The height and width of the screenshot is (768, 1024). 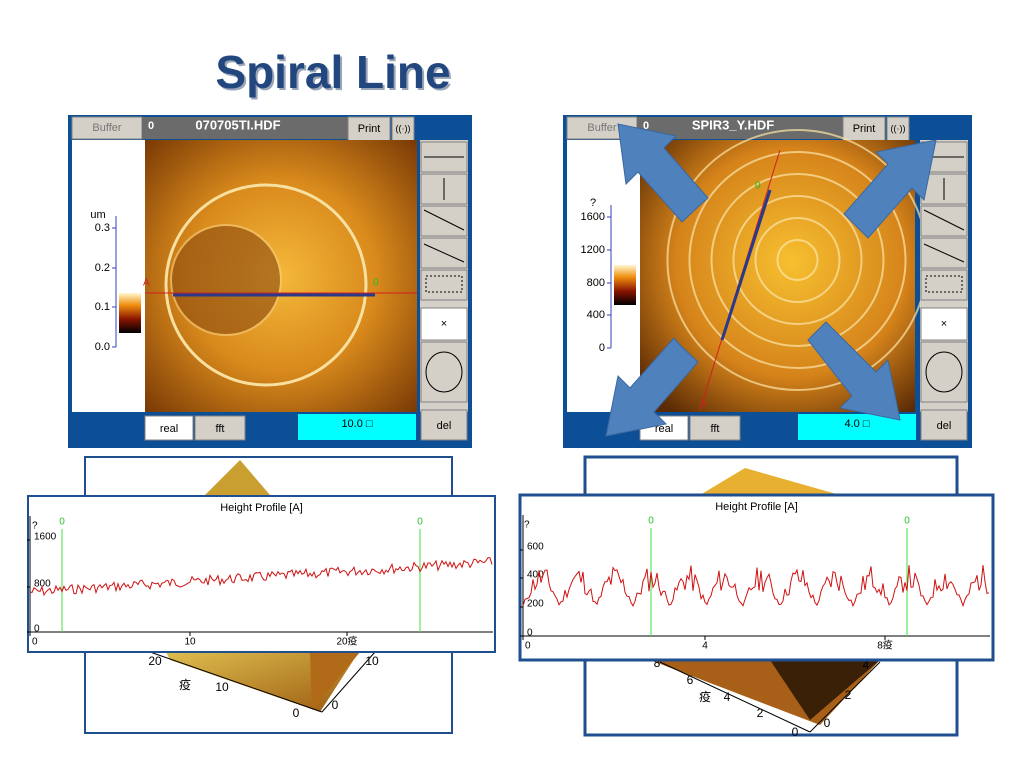 I want to click on left-height-profile: Height Profile [A]?1600 800 0 0 10 20疫 0 0, so click(x=261, y=574).